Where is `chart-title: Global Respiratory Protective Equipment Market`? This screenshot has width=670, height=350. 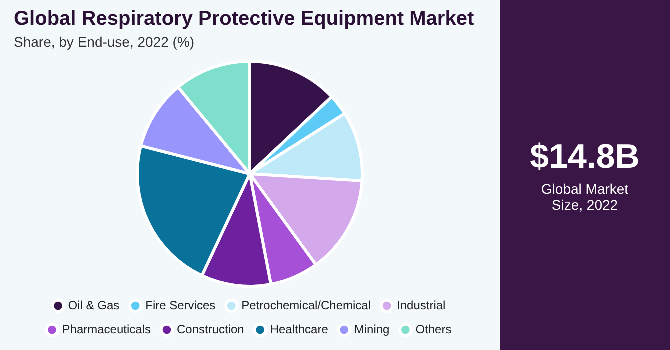 chart-title: Global Respiratory Protective Equipment Market is located at coordinates (244, 19).